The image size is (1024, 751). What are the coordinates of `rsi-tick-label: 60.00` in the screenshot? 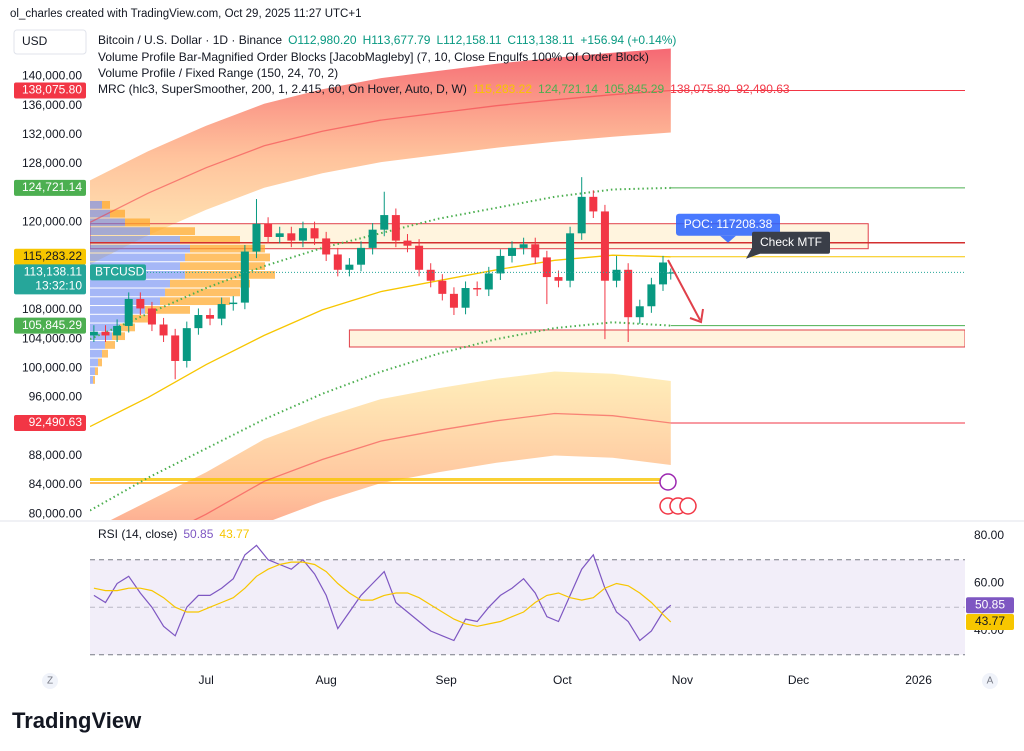 It's located at (989, 583).